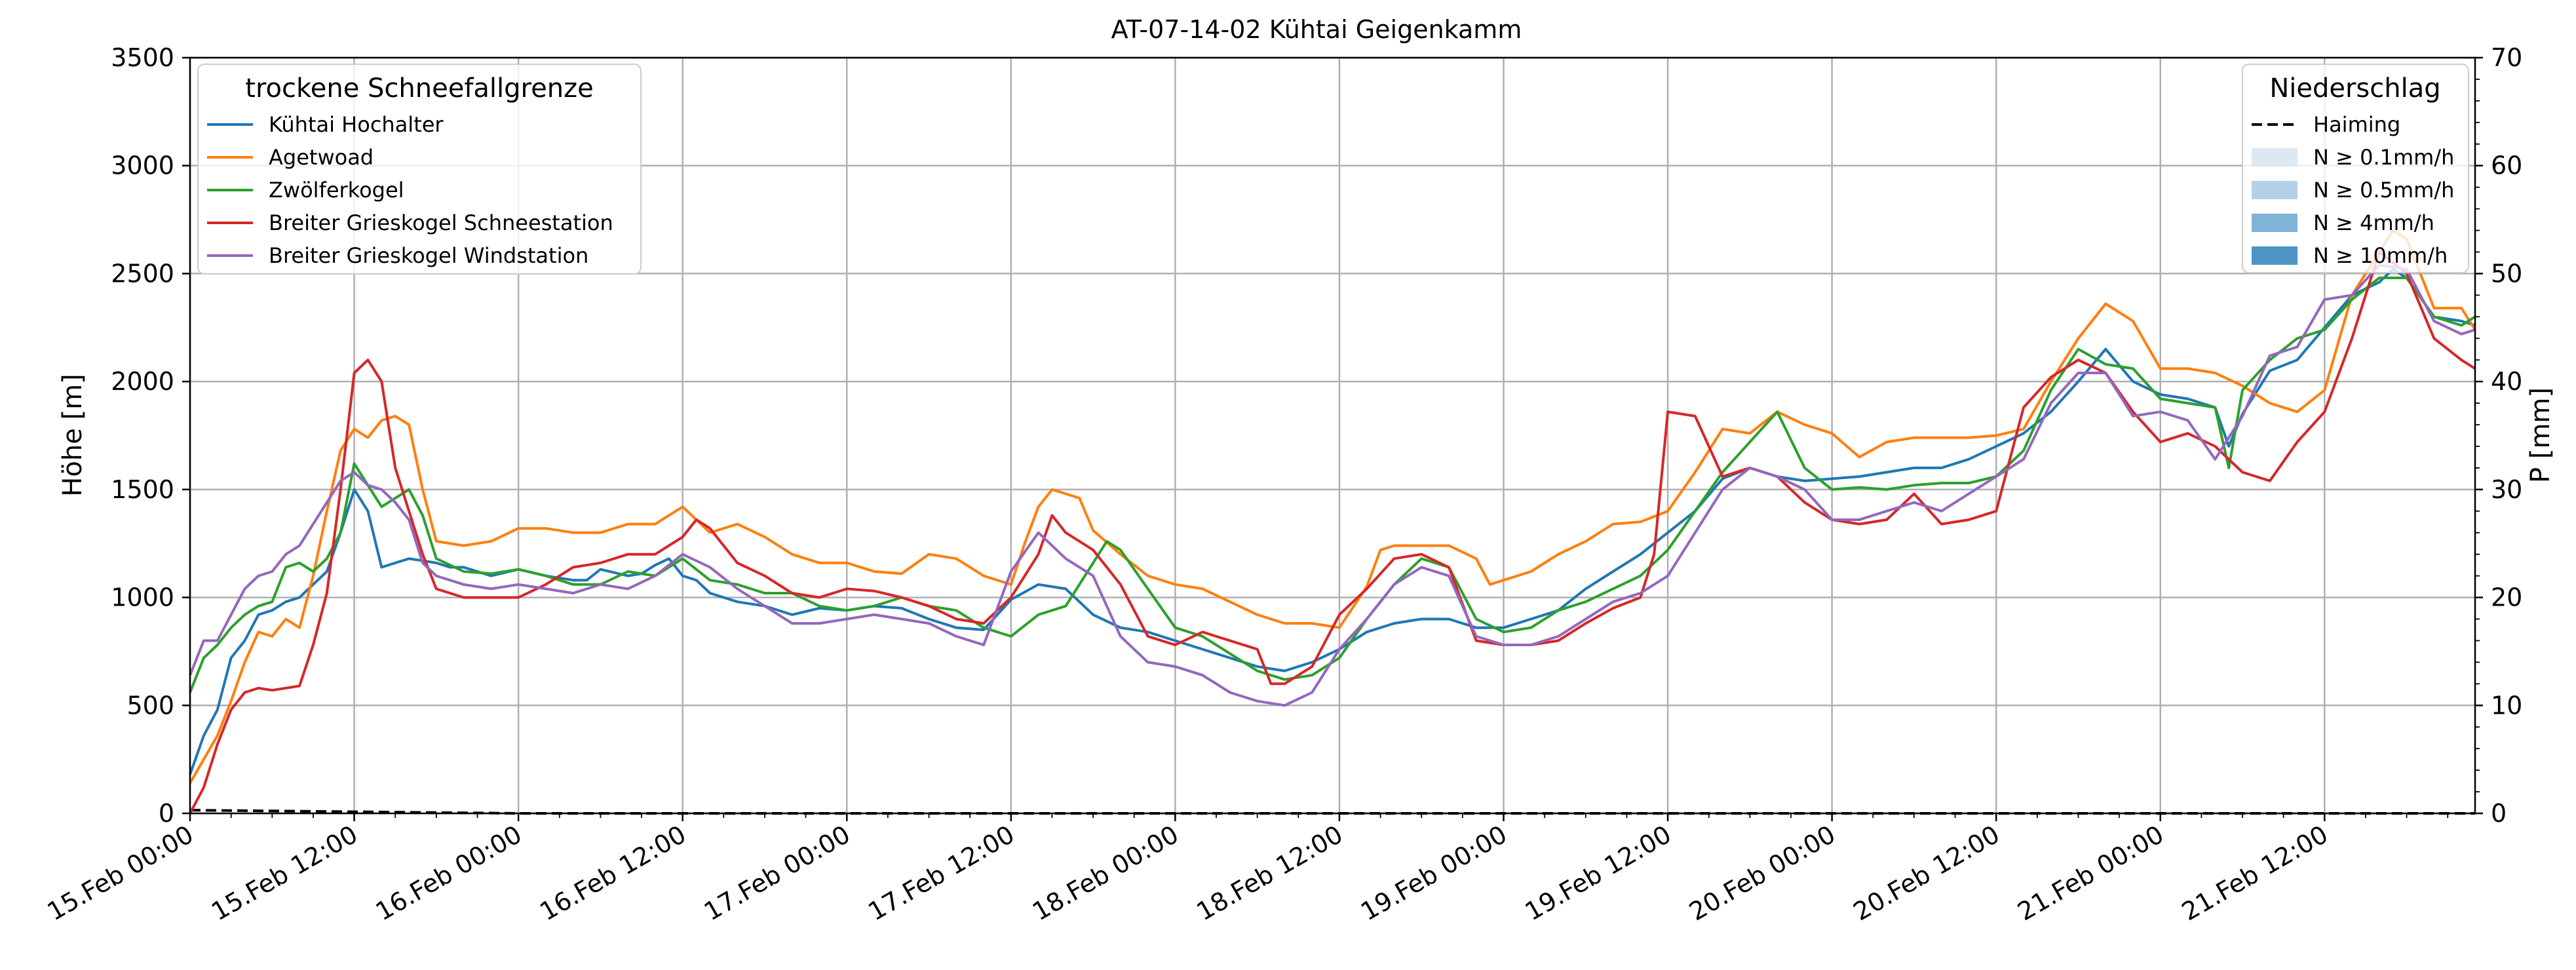 The height and width of the screenshot is (970, 2576). Describe the element at coordinates (2506, 489) in the screenshot. I see `y-right-tick-label: 30` at that location.